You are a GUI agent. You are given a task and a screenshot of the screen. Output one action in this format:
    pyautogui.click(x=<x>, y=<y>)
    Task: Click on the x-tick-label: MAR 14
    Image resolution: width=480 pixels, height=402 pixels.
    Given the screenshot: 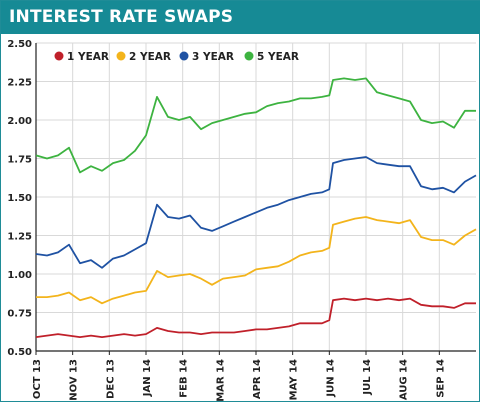 What is the action you would take?
    pyautogui.click(x=220, y=380)
    